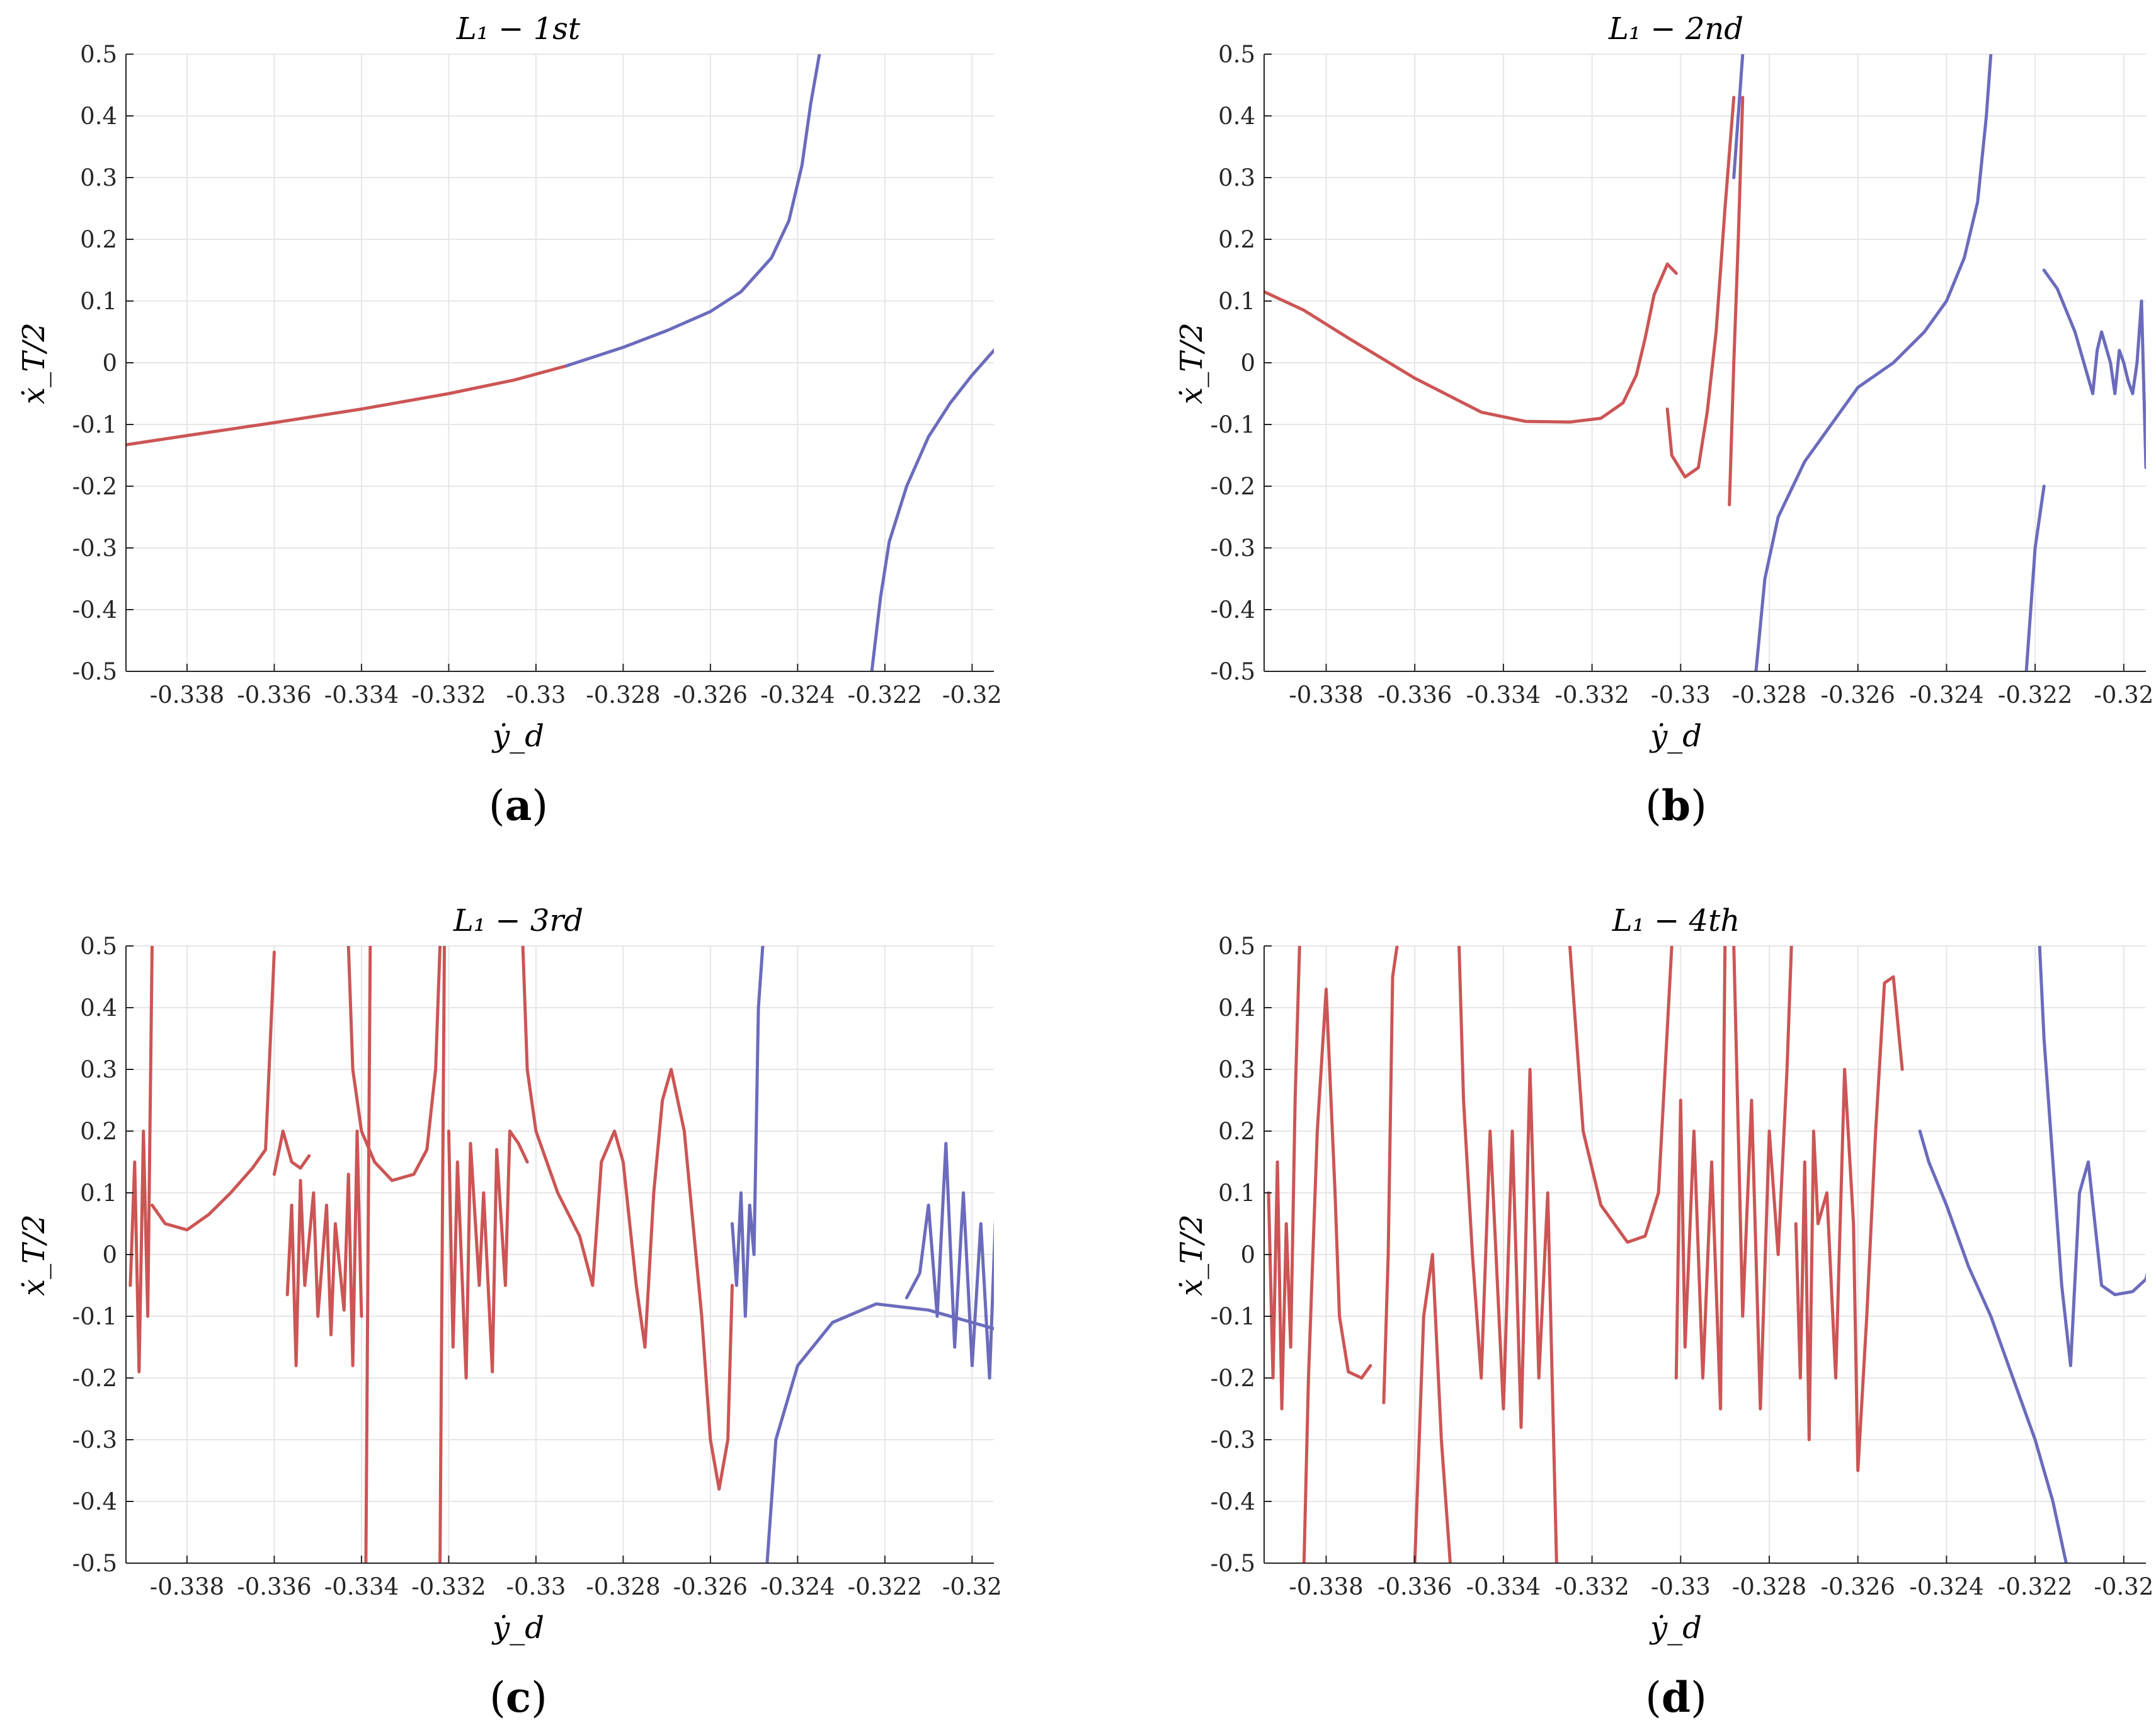 The width and height of the screenshot is (2156, 1725). What do you see at coordinates (1857, 695) in the screenshot?
I see `panel-b-xtick-label: -0.326` at bounding box center [1857, 695].